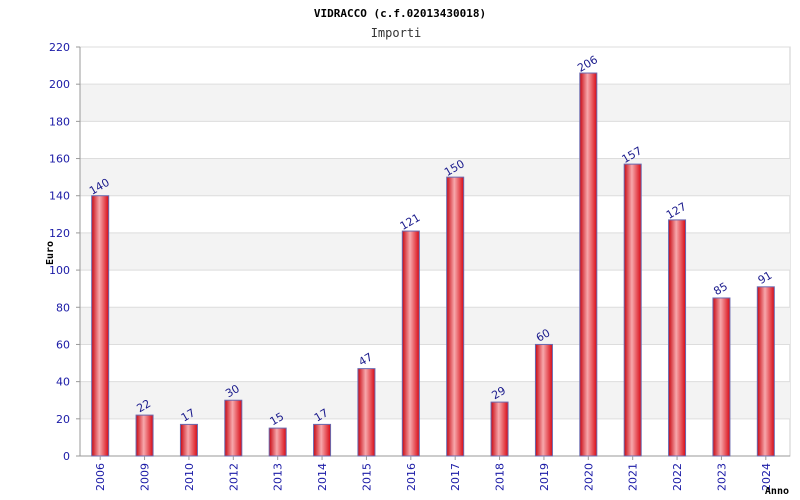  What do you see at coordinates (233, 477) in the screenshot?
I see `x-tick-label: 2012` at bounding box center [233, 477].